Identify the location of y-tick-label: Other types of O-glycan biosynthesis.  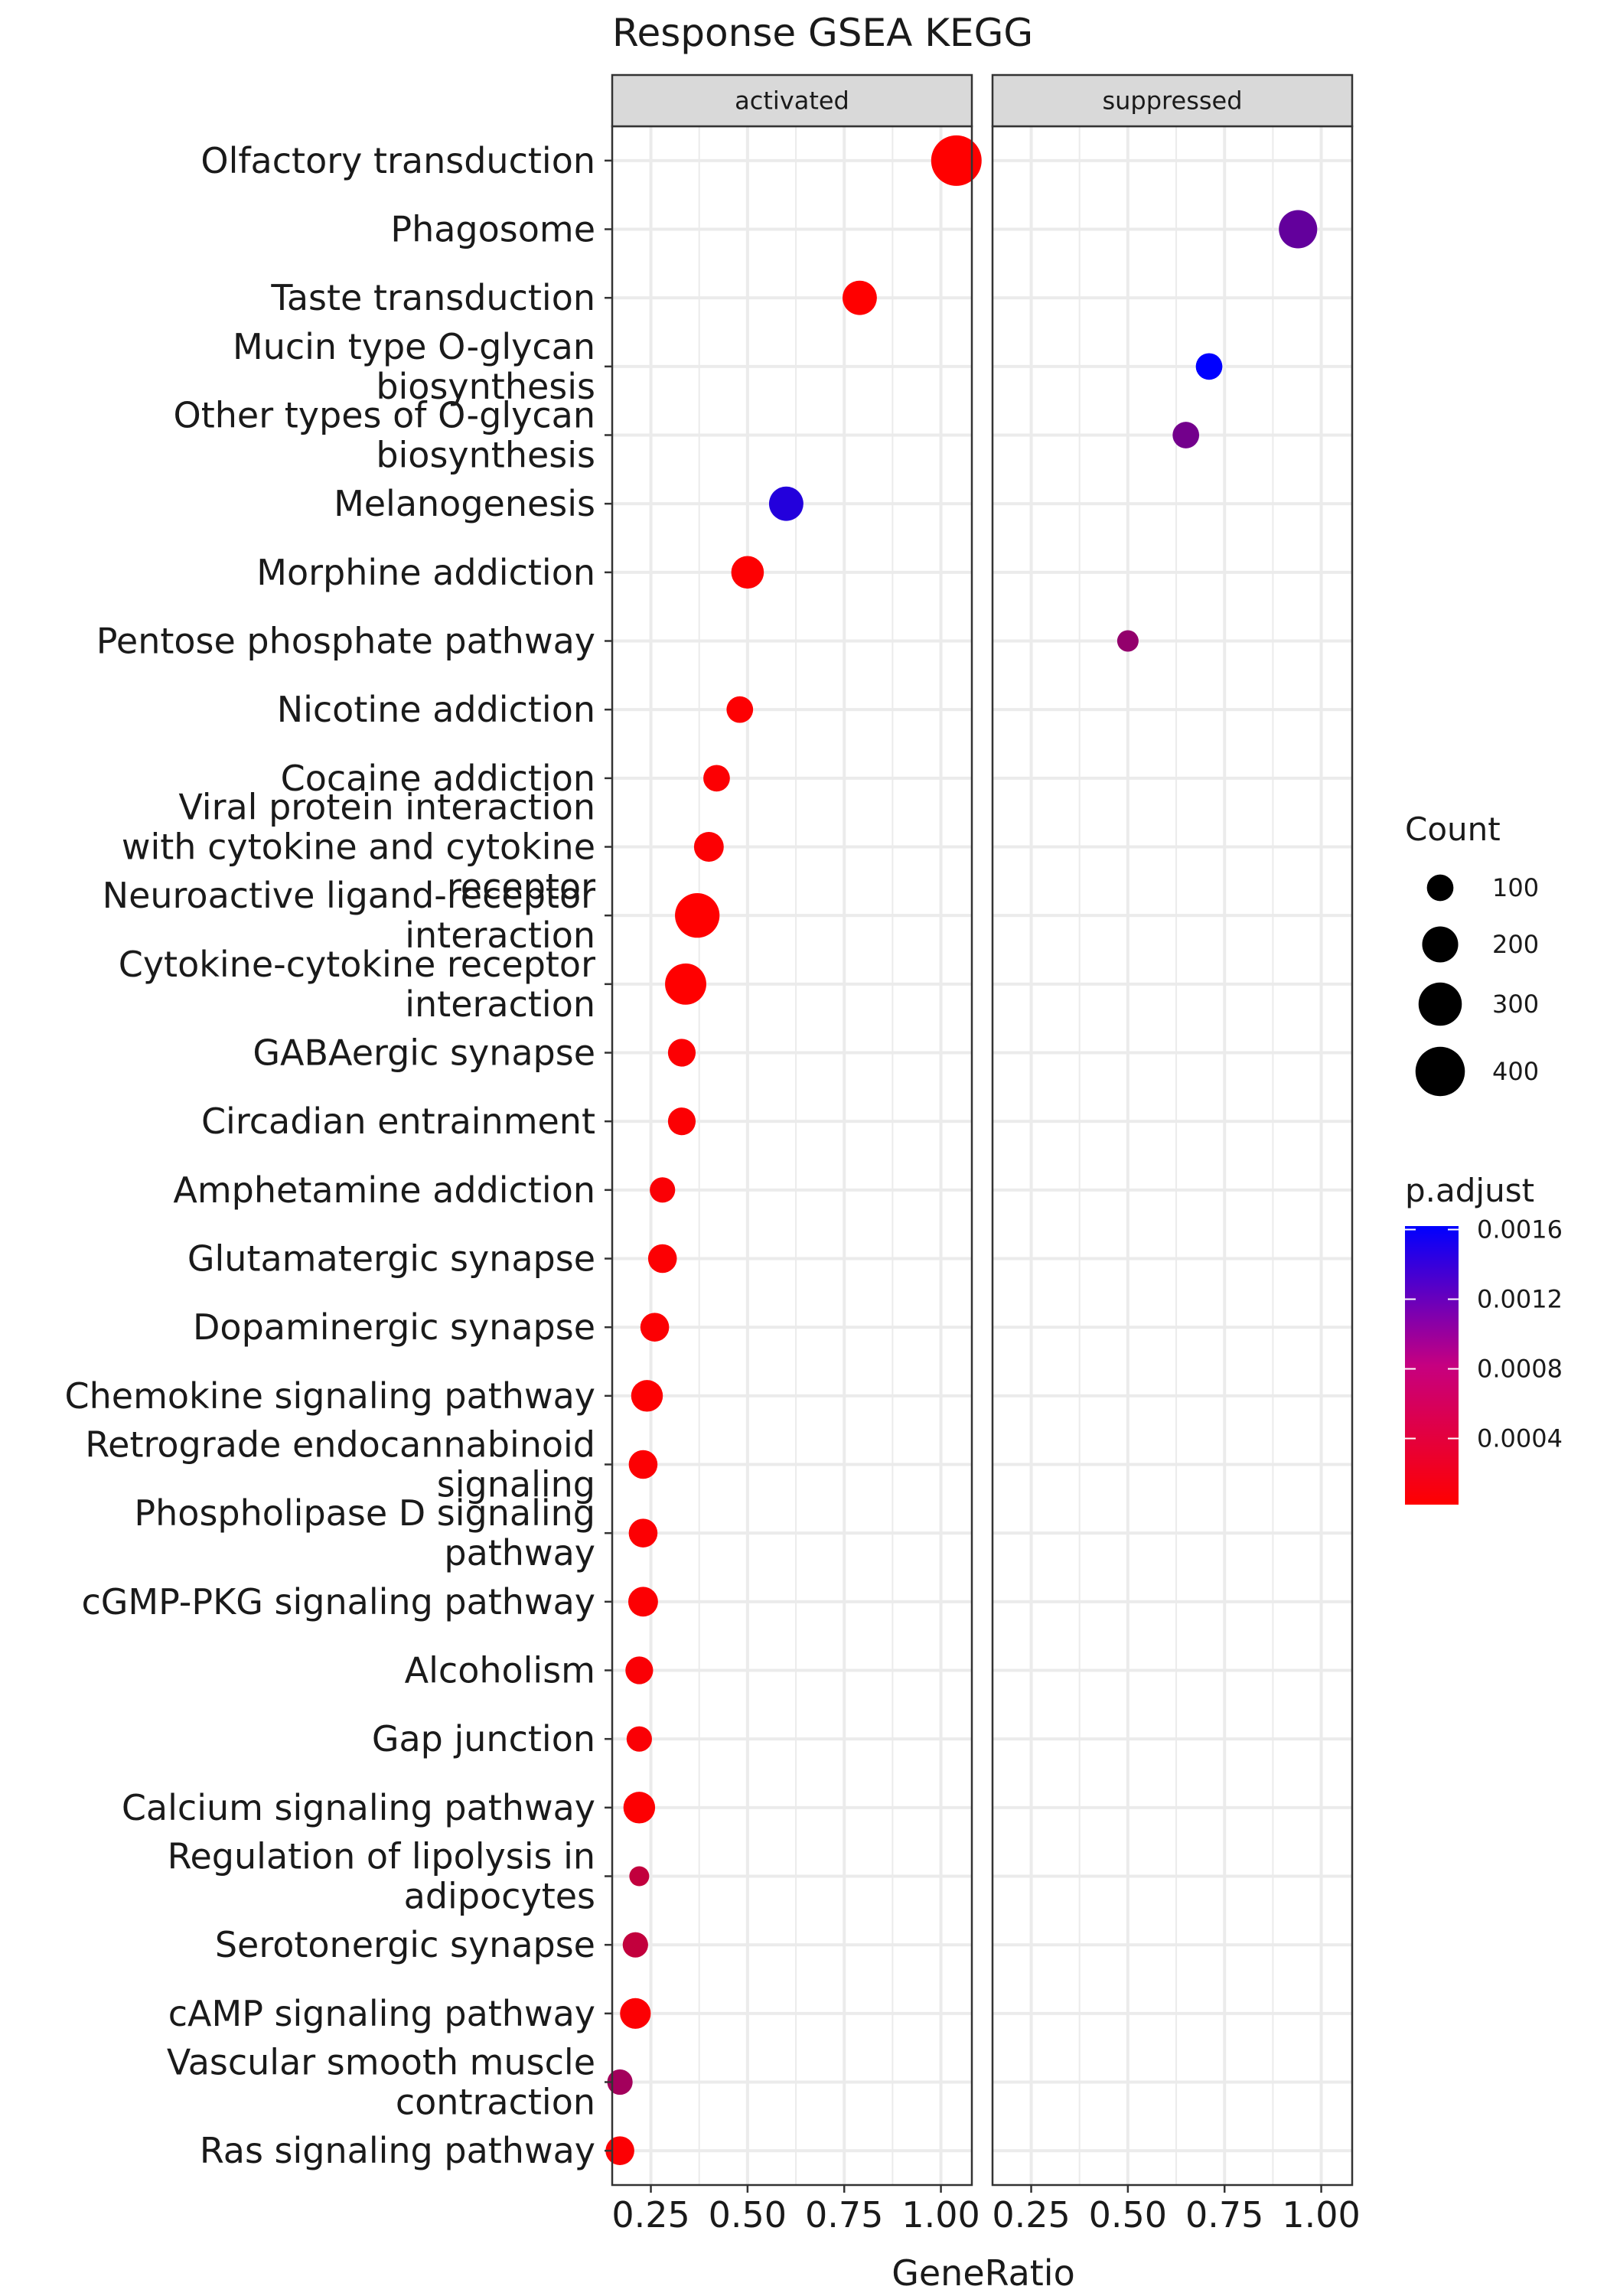
(384, 435).